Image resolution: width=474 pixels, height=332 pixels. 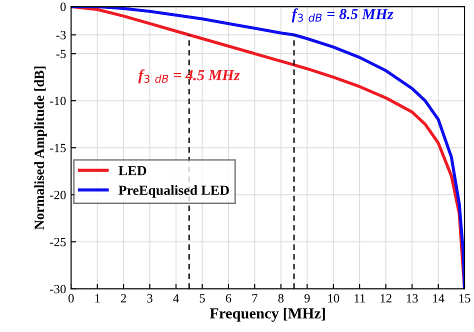 What do you see at coordinates (63, 7) in the screenshot?
I see `y-tick-label: 0` at bounding box center [63, 7].